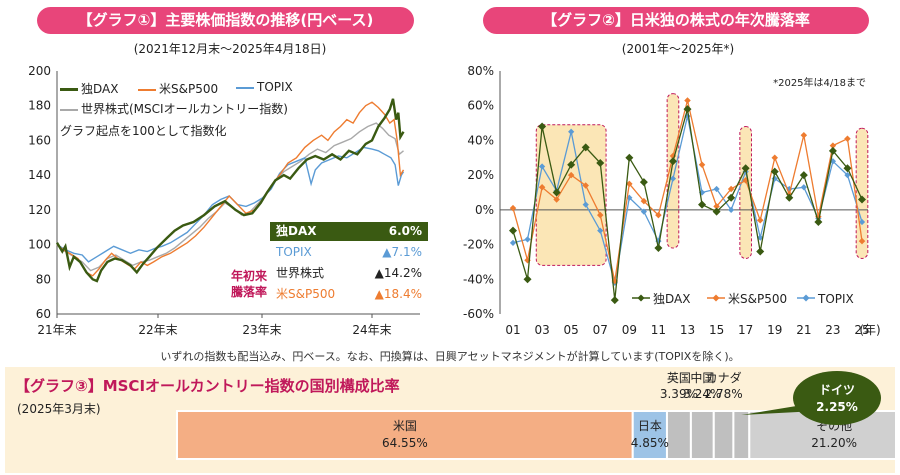  What do you see at coordinates (774, 330) in the screenshot?
I see `x-tick-label: 19` at bounding box center [774, 330].